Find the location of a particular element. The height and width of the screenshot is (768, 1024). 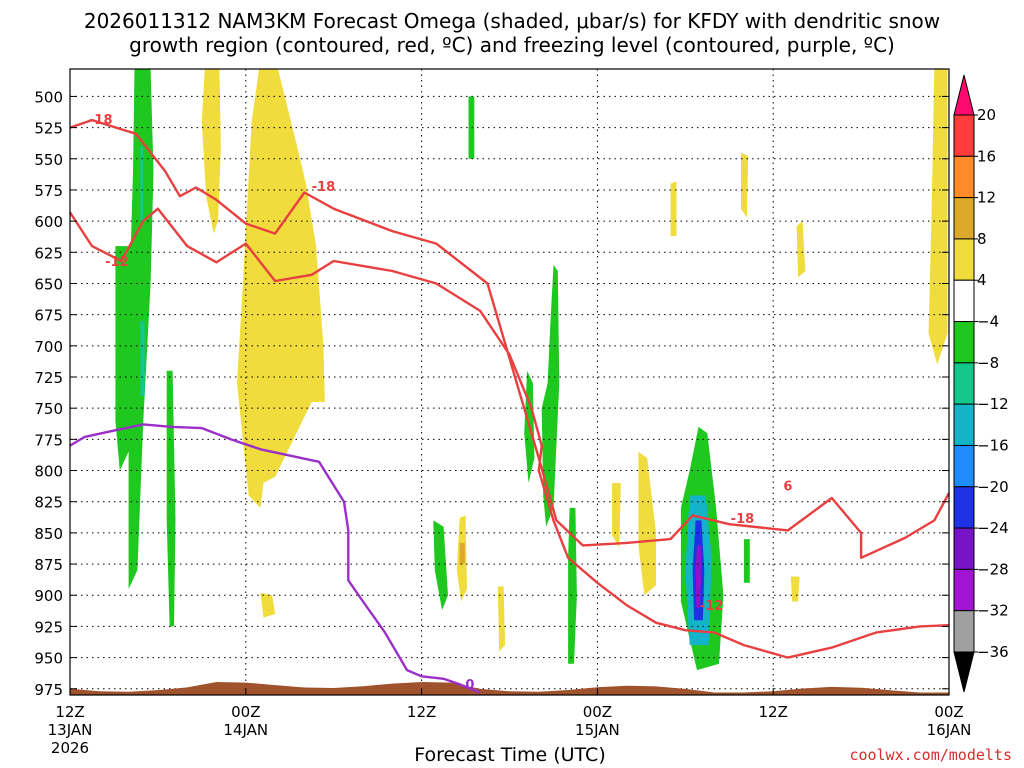

y-tick-label: 575 is located at coordinates (48, 191).